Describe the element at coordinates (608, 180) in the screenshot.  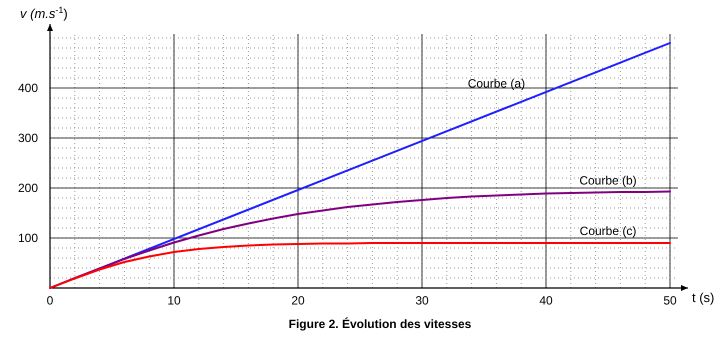
I see `series-label: Courbe (b)` at that location.